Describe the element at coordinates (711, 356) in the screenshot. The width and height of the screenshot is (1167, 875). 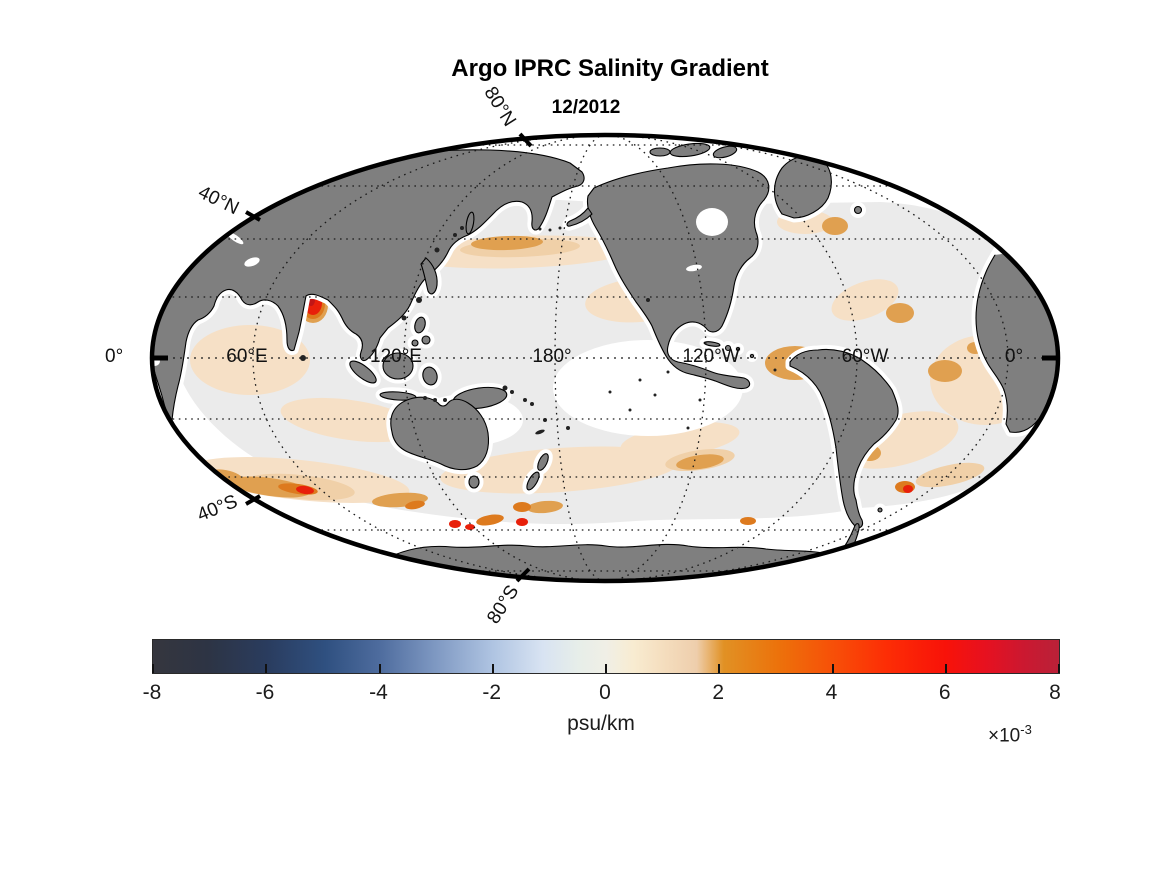
I see `lon-label-120w: 120°W` at that location.